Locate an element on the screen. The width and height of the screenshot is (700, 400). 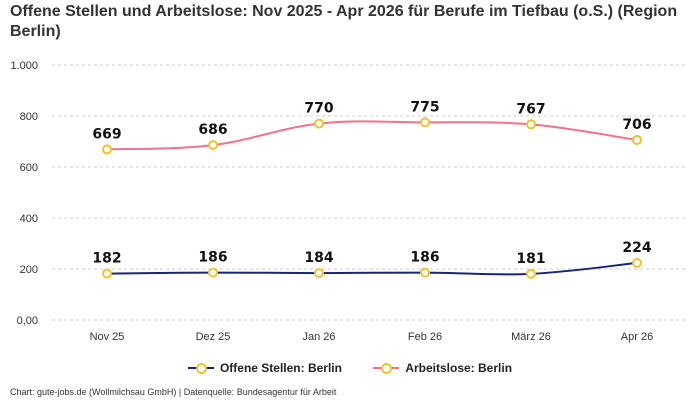
x-tick-label-6: Apr 26 is located at coordinates (637, 337).